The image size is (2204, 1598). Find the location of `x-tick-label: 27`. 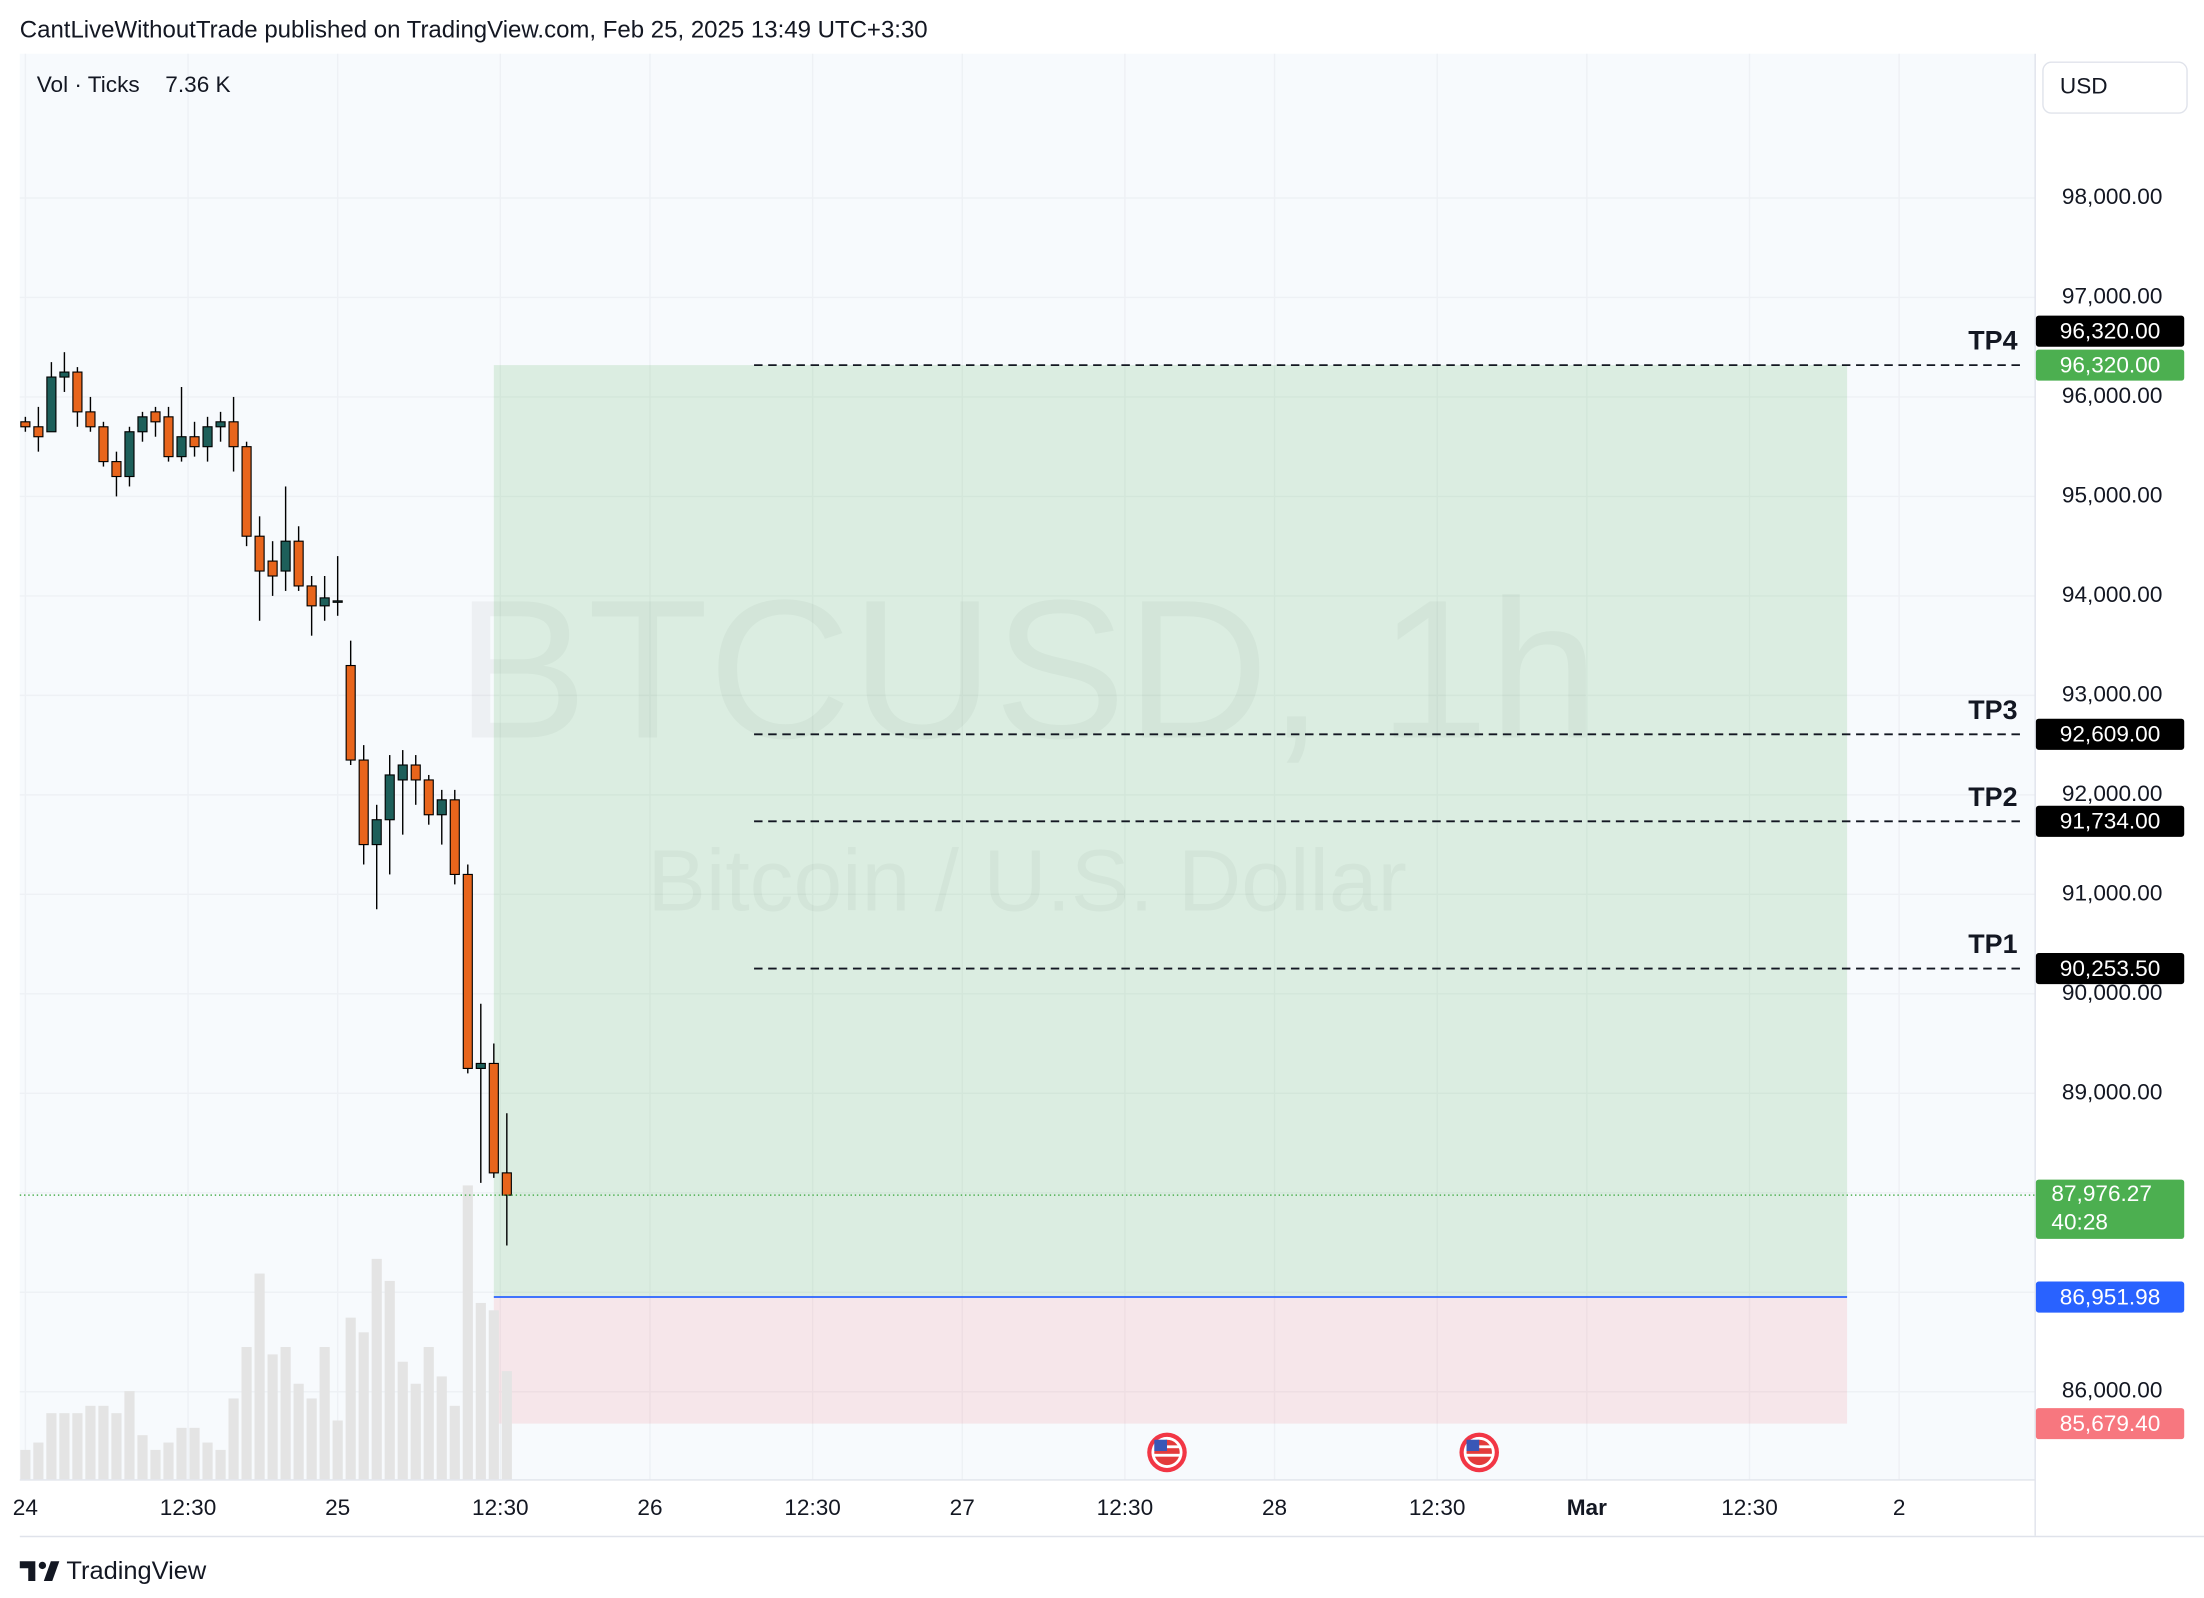

x-tick-label: 27 is located at coordinates (962, 1507).